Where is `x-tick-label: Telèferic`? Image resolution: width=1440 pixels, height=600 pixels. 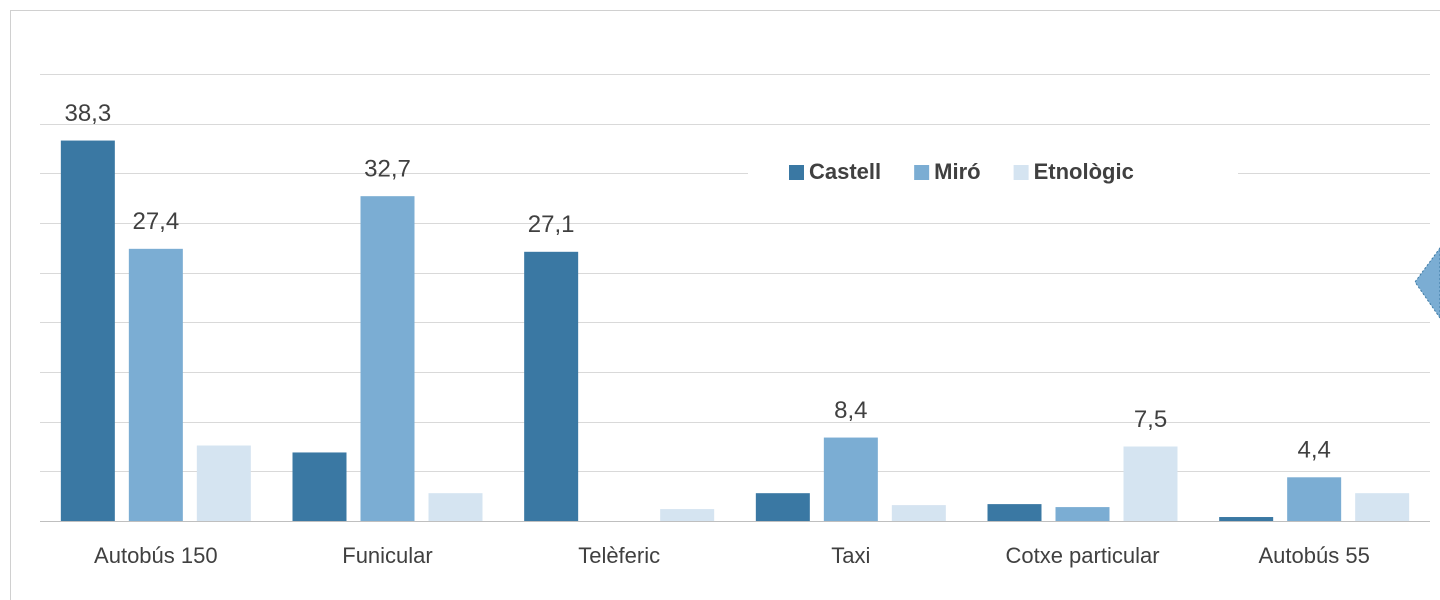
x-tick-label: Telèferic is located at coordinates (619, 555).